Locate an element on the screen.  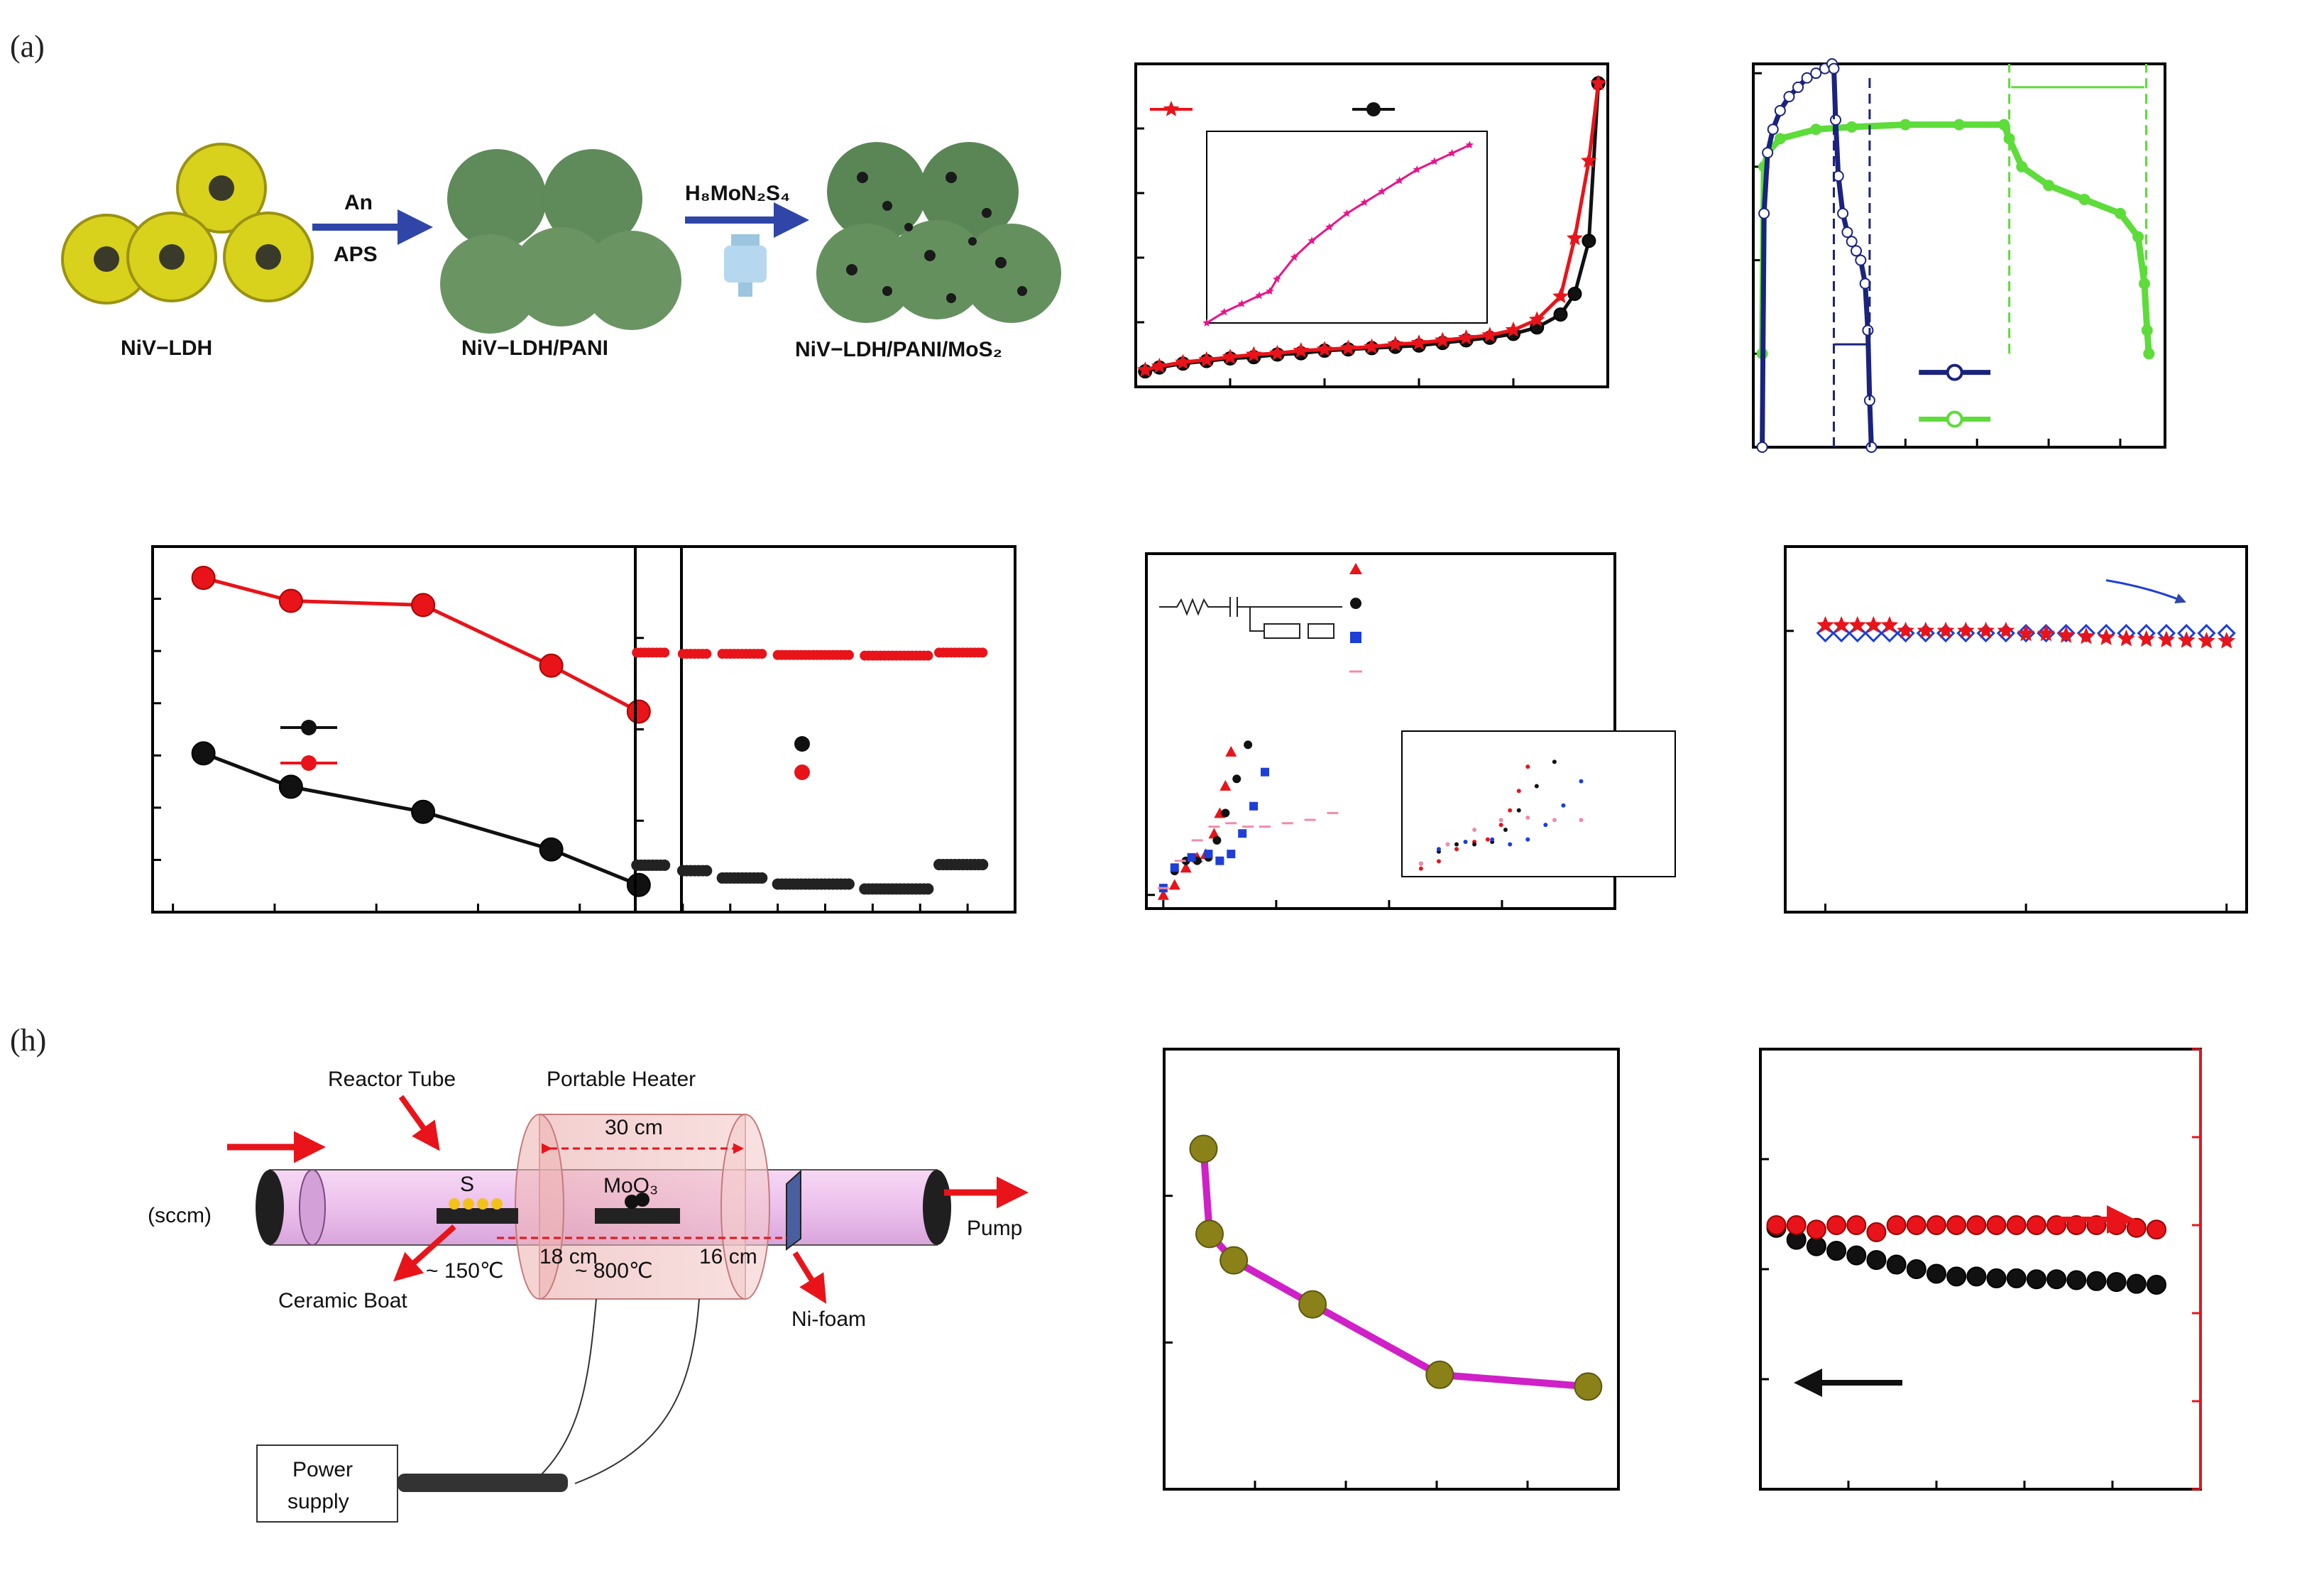
chart-d is located at coordinates (417, 729).